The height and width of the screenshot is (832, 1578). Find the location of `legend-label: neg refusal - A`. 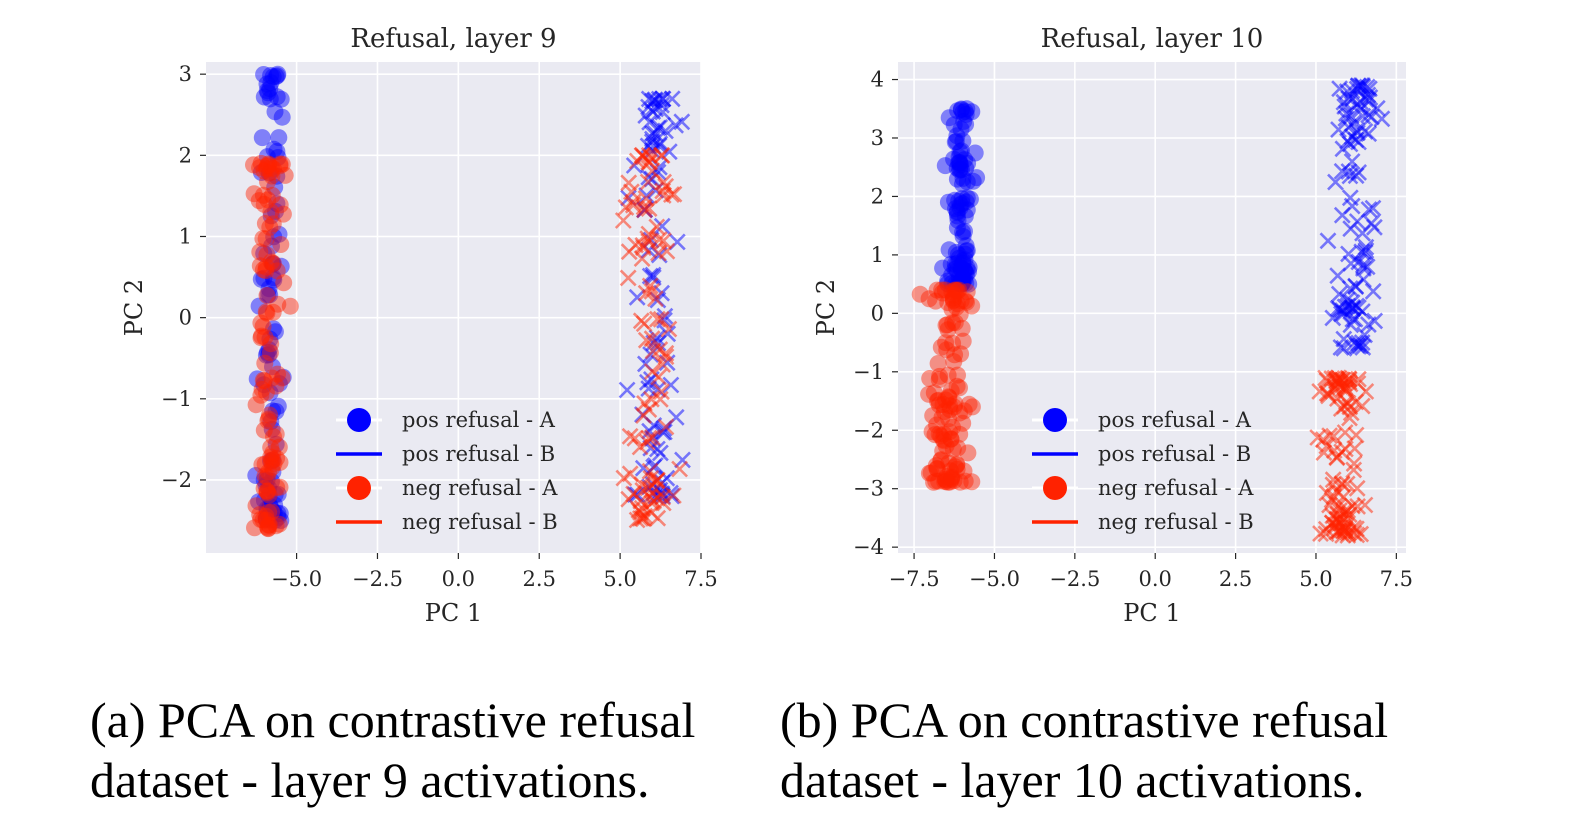

legend-label: neg refusal - A is located at coordinates (1176, 488).